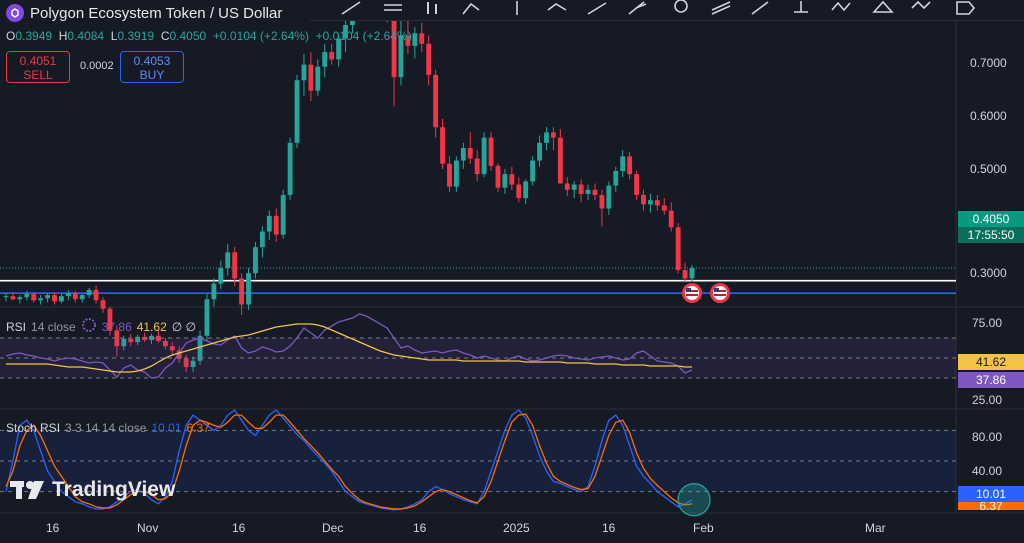 This screenshot has height=543, width=1024. What do you see at coordinates (988, 116) in the screenshot?
I see `price-tick: 0.6000` at bounding box center [988, 116].